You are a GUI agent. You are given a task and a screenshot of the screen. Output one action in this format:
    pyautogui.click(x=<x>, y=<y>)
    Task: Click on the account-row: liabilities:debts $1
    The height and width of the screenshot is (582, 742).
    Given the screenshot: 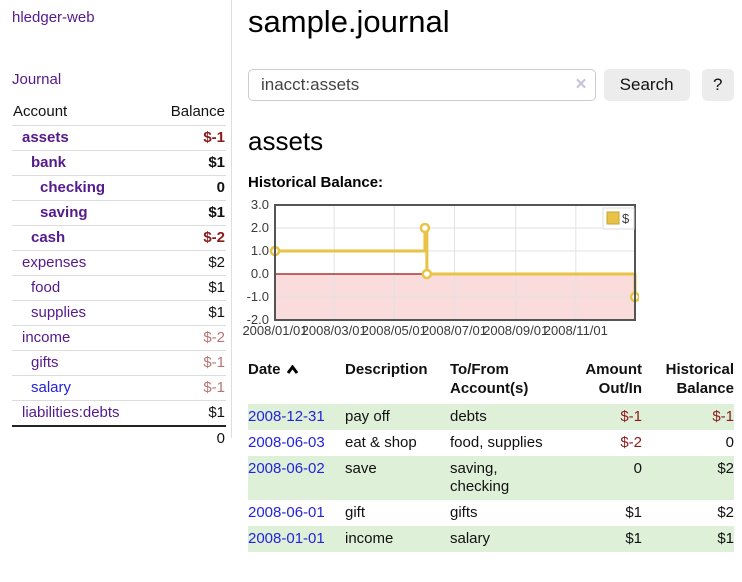 What is the action you would take?
    pyautogui.click(x=119, y=413)
    